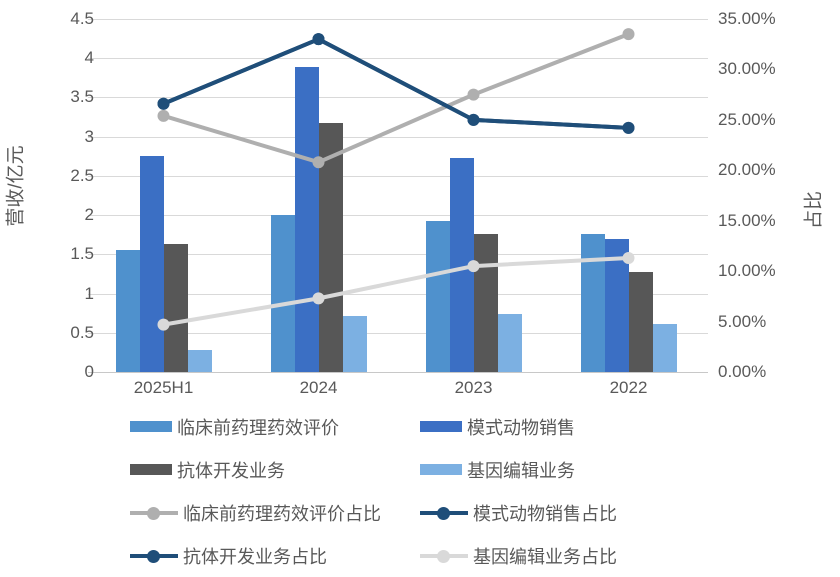 The image size is (840, 577). What do you see at coordinates (89, 136) in the screenshot?
I see `left-axis-tick-label: 3` at bounding box center [89, 136].